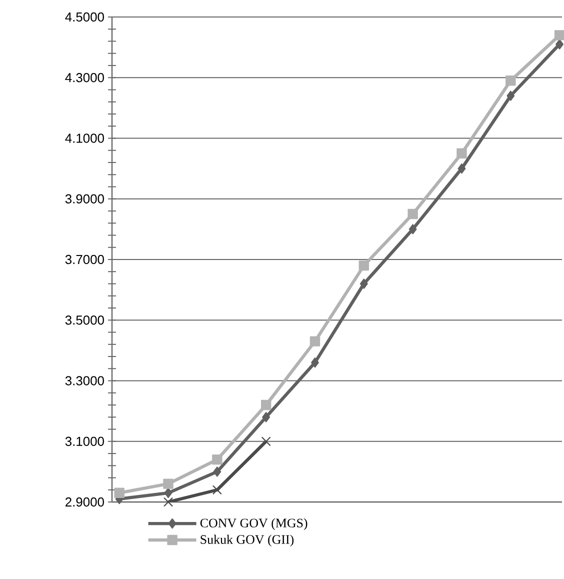 The image size is (564, 579). Describe the element at coordinates (84, 138) in the screenshot. I see `y-tick-label: 4.1000` at that location.